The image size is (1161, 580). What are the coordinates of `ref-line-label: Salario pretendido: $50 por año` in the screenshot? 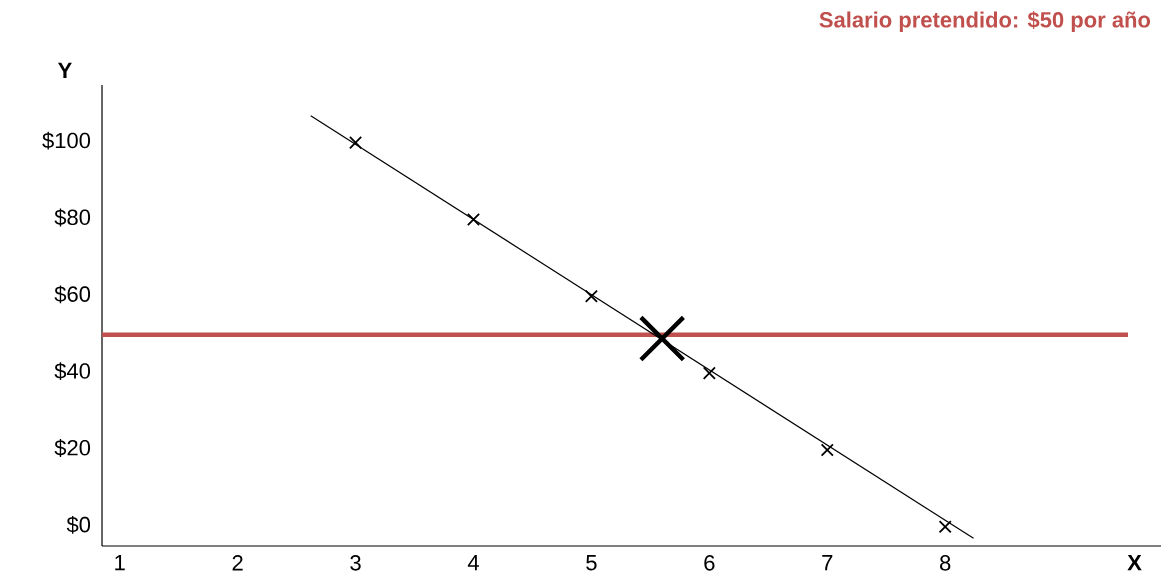 It's located at (985, 21).